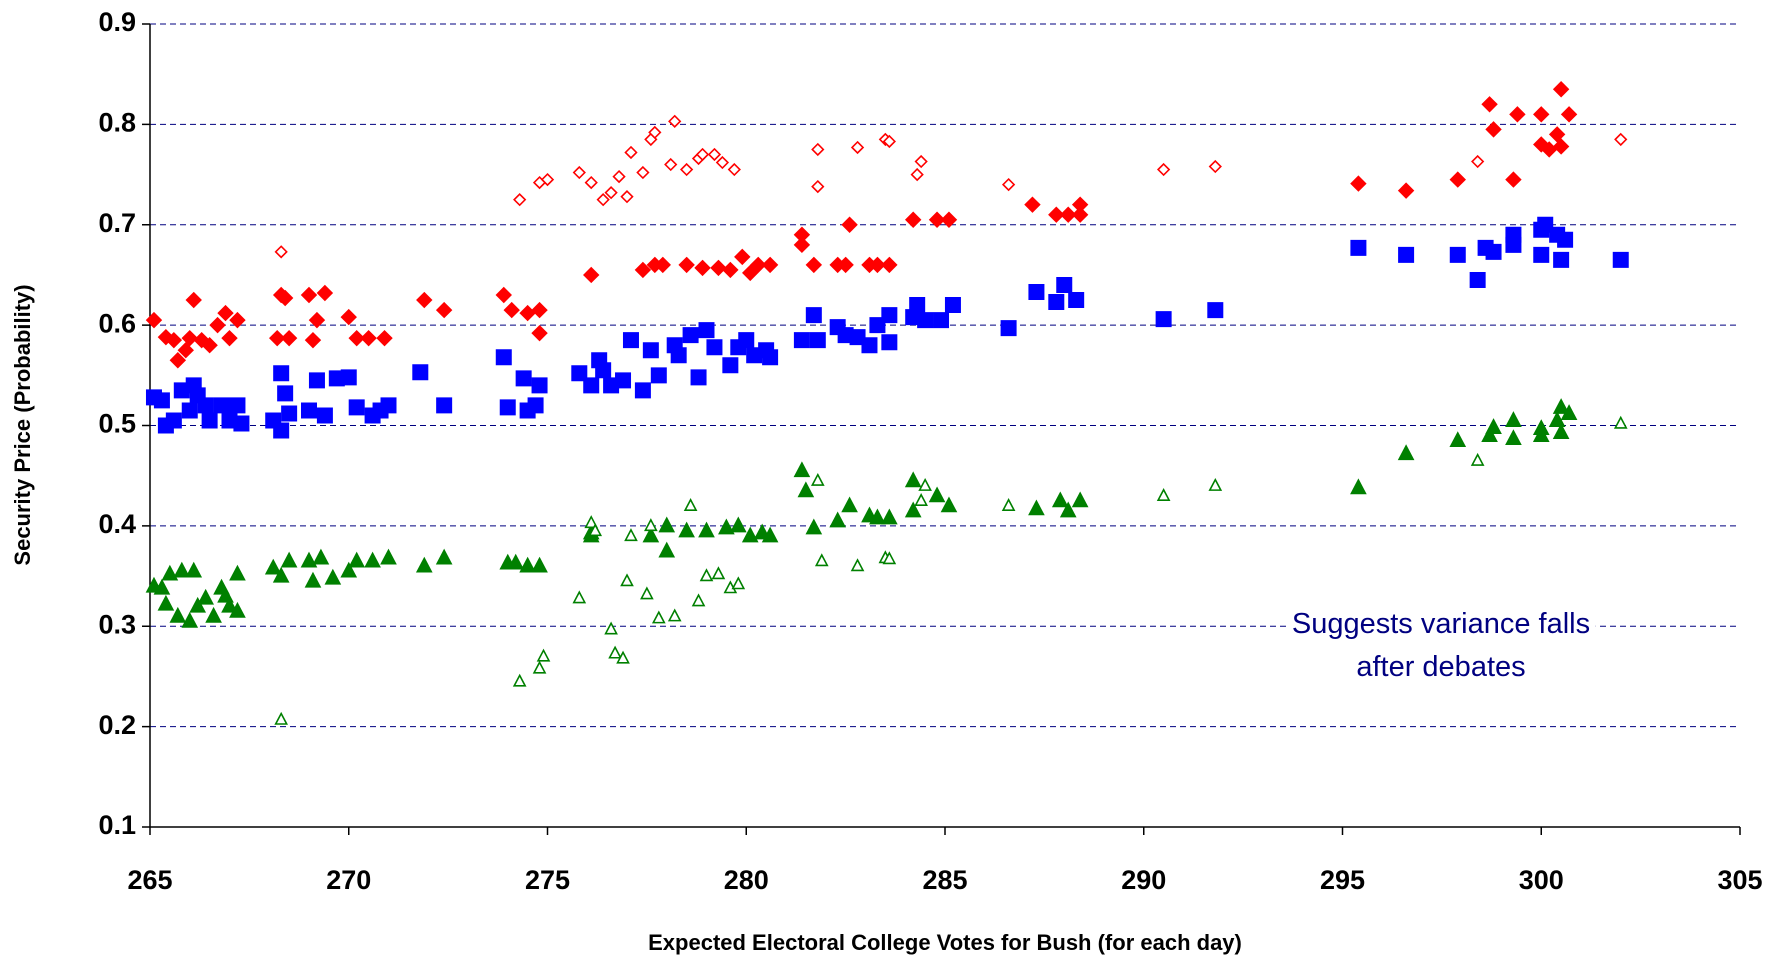  What do you see at coordinates (348, 880) in the screenshot?
I see `x-tick-label: 270` at bounding box center [348, 880].